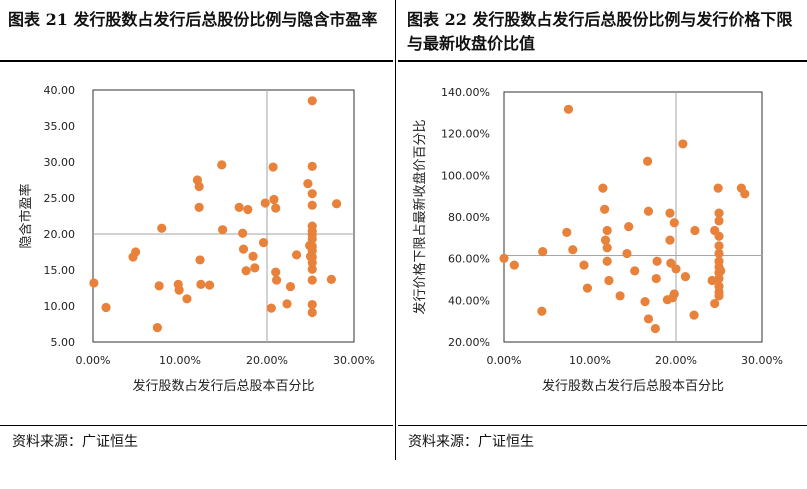 This screenshot has width=807, height=489. What do you see at coordinates (60, 234) in the screenshot?
I see `left-y-tick-label: 20.00` at bounding box center [60, 234].